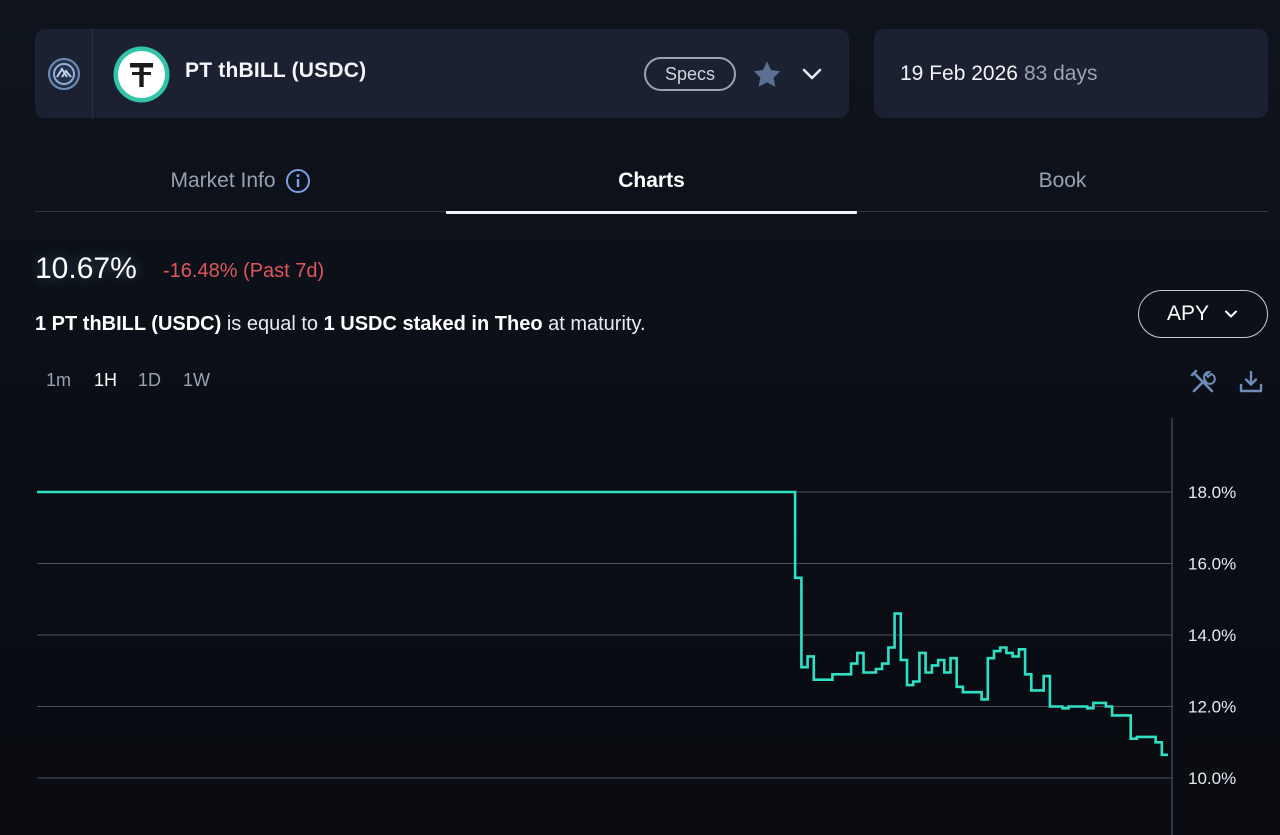 The image size is (1280, 835). Describe the element at coordinates (150, 380) in the screenshot. I see `interval-1d: 1D` at that location.